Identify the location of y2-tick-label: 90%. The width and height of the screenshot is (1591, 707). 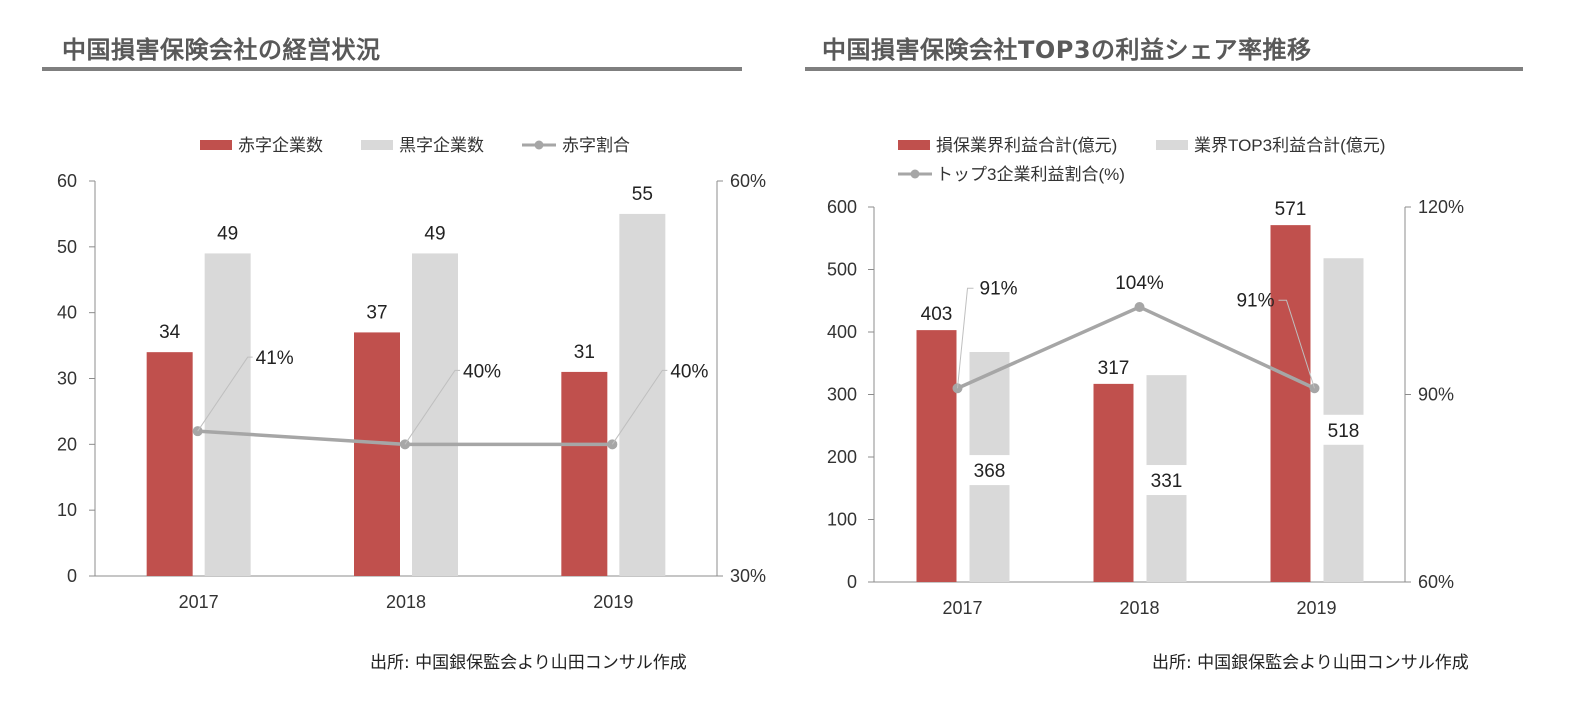
(1436, 395).